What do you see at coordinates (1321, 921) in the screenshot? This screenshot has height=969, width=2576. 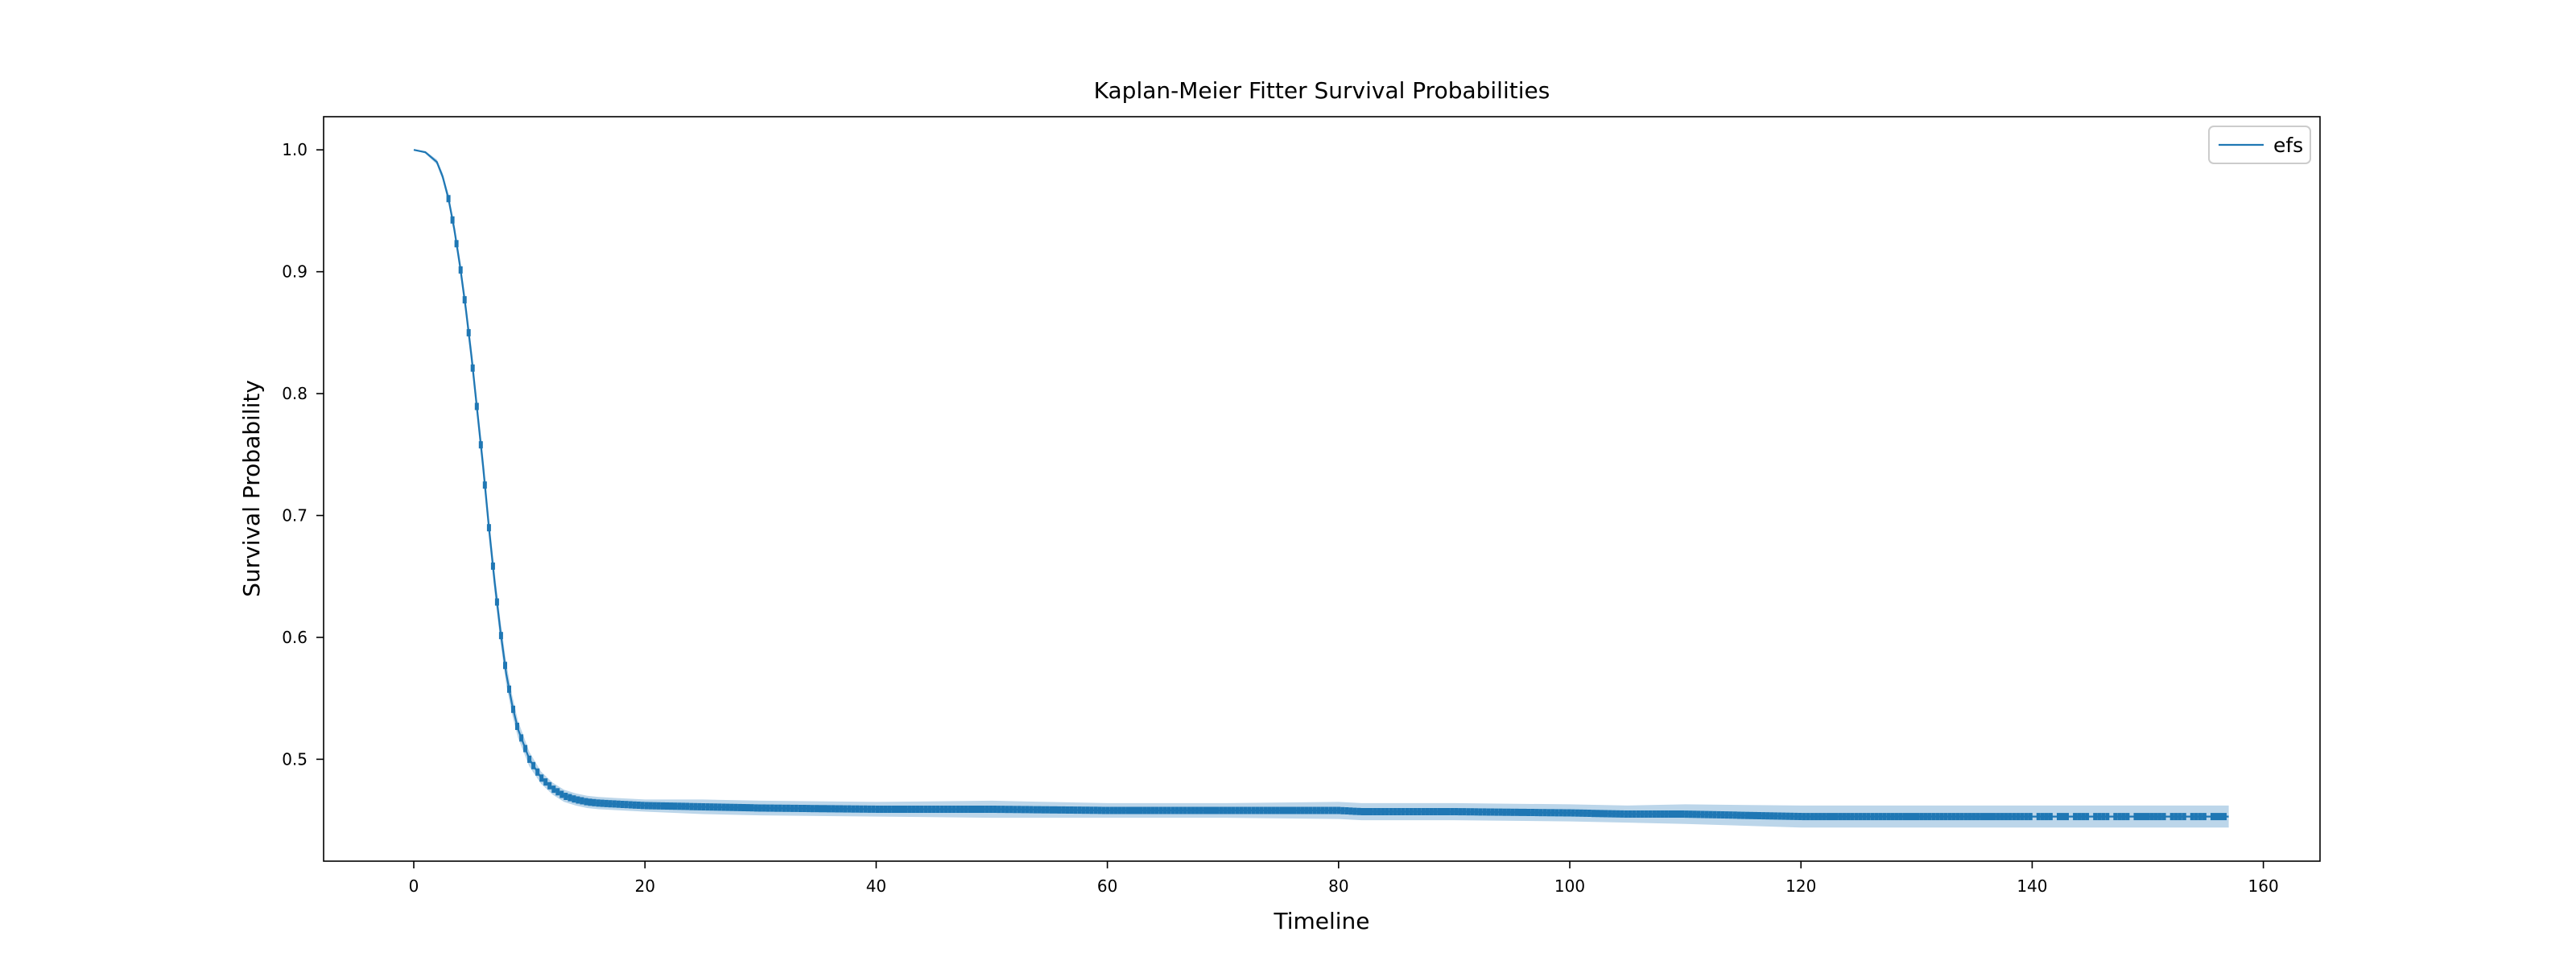 I see `x-axis-label: Timeline` at bounding box center [1321, 921].